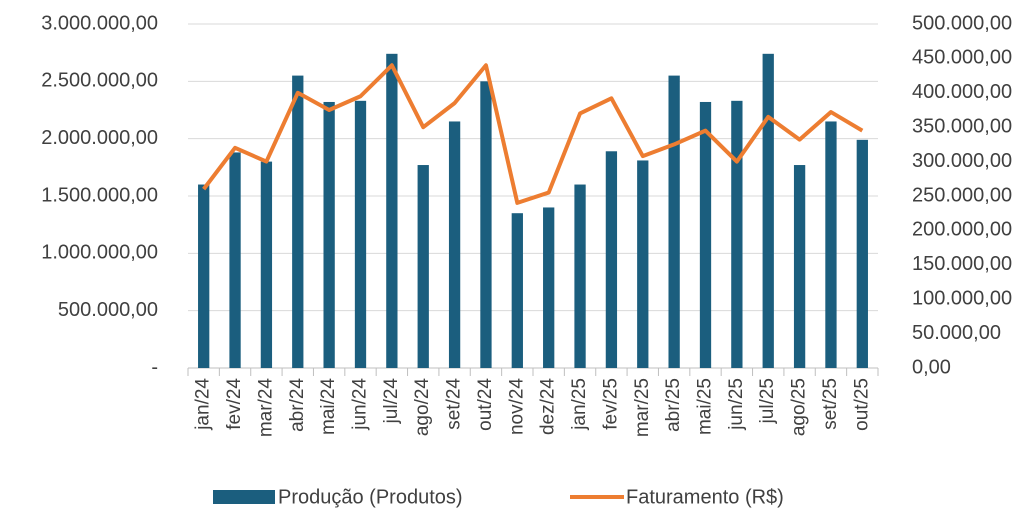  What do you see at coordinates (108, 310) in the screenshot?
I see `y-tick-label: 500.000,00` at bounding box center [108, 310].